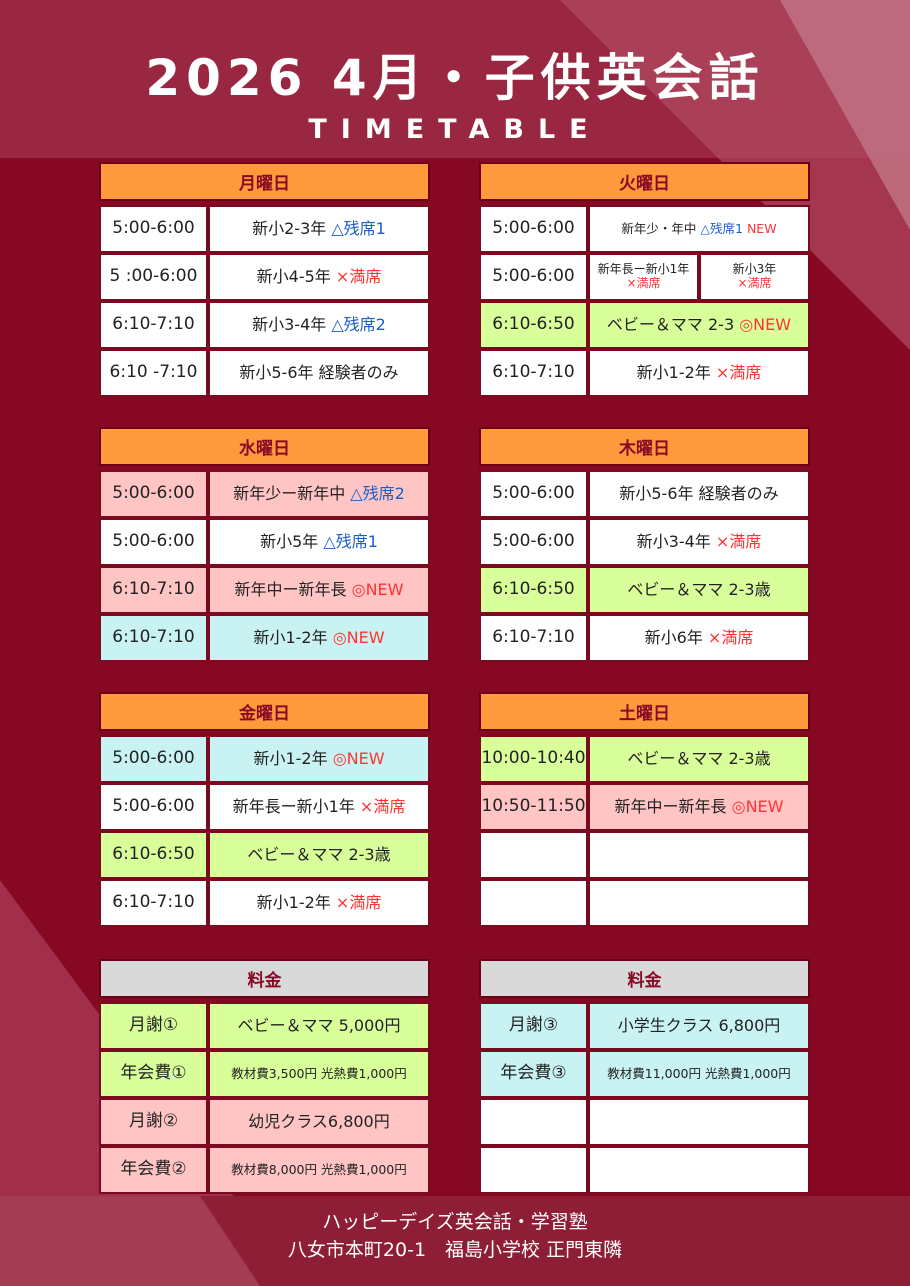 Image resolution: width=910 pixels, height=1286 pixels. What do you see at coordinates (699, 542) in the screenshot?
I see `content-cell: 新小3-4年 ×満席` at bounding box center [699, 542].